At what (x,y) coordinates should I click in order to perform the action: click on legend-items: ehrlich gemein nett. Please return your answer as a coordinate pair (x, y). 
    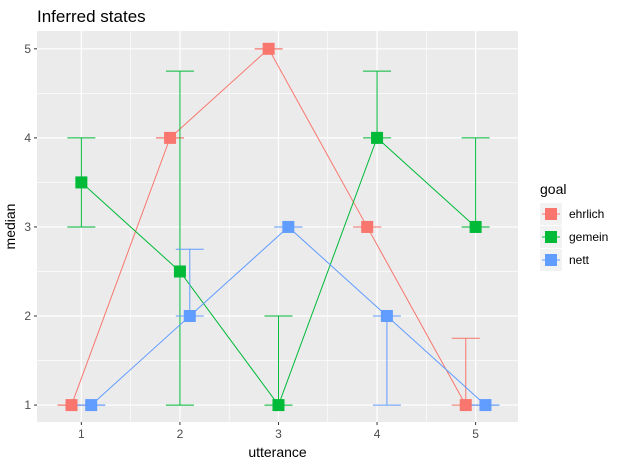
    Looking at the image, I should click on (574, 237).